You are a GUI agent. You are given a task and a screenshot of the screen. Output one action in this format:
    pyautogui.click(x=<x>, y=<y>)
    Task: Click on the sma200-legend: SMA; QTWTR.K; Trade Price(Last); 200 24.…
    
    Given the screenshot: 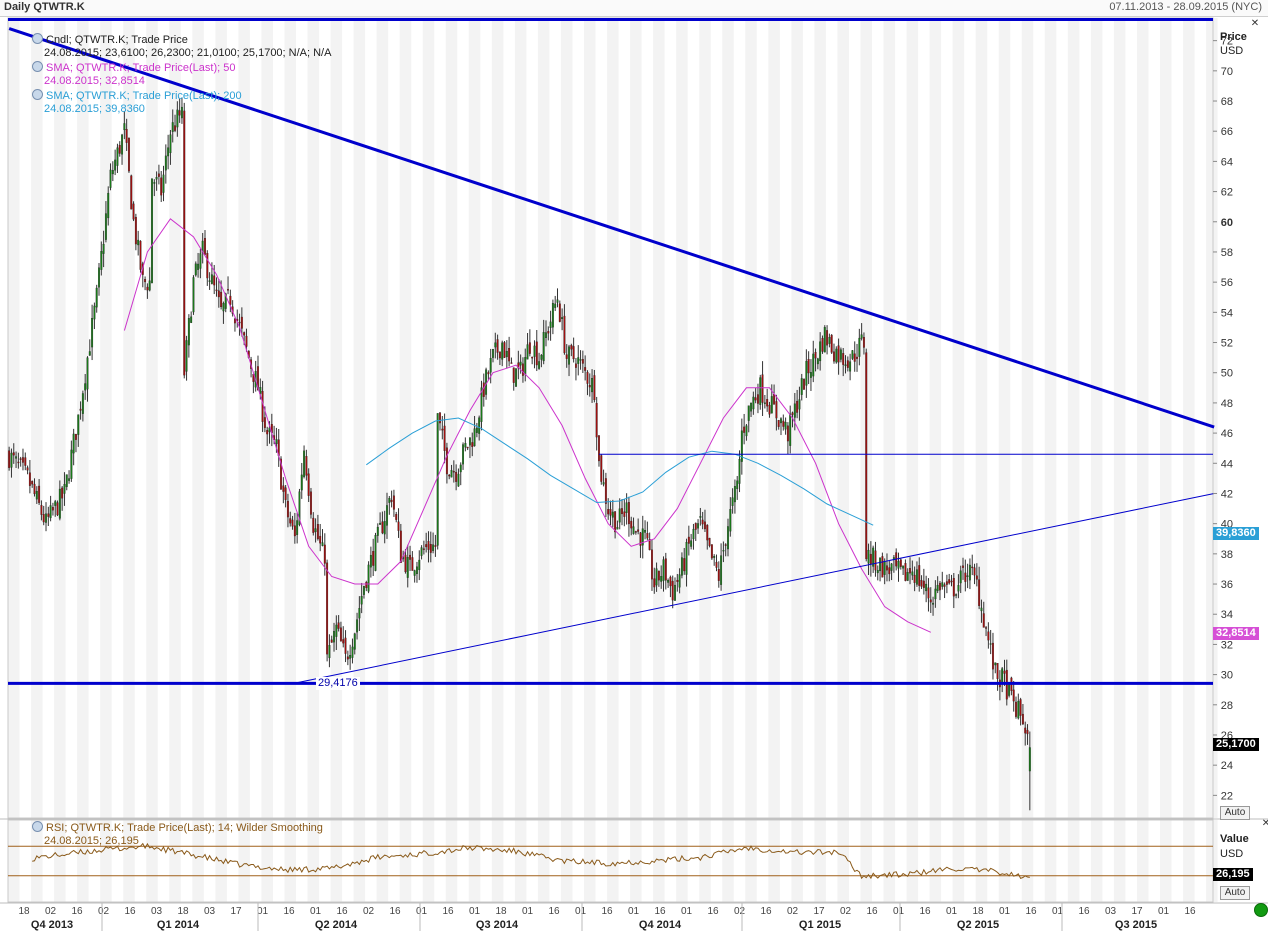 What is the action you would take?
    pyautogui.click(x=137, y=102)
    